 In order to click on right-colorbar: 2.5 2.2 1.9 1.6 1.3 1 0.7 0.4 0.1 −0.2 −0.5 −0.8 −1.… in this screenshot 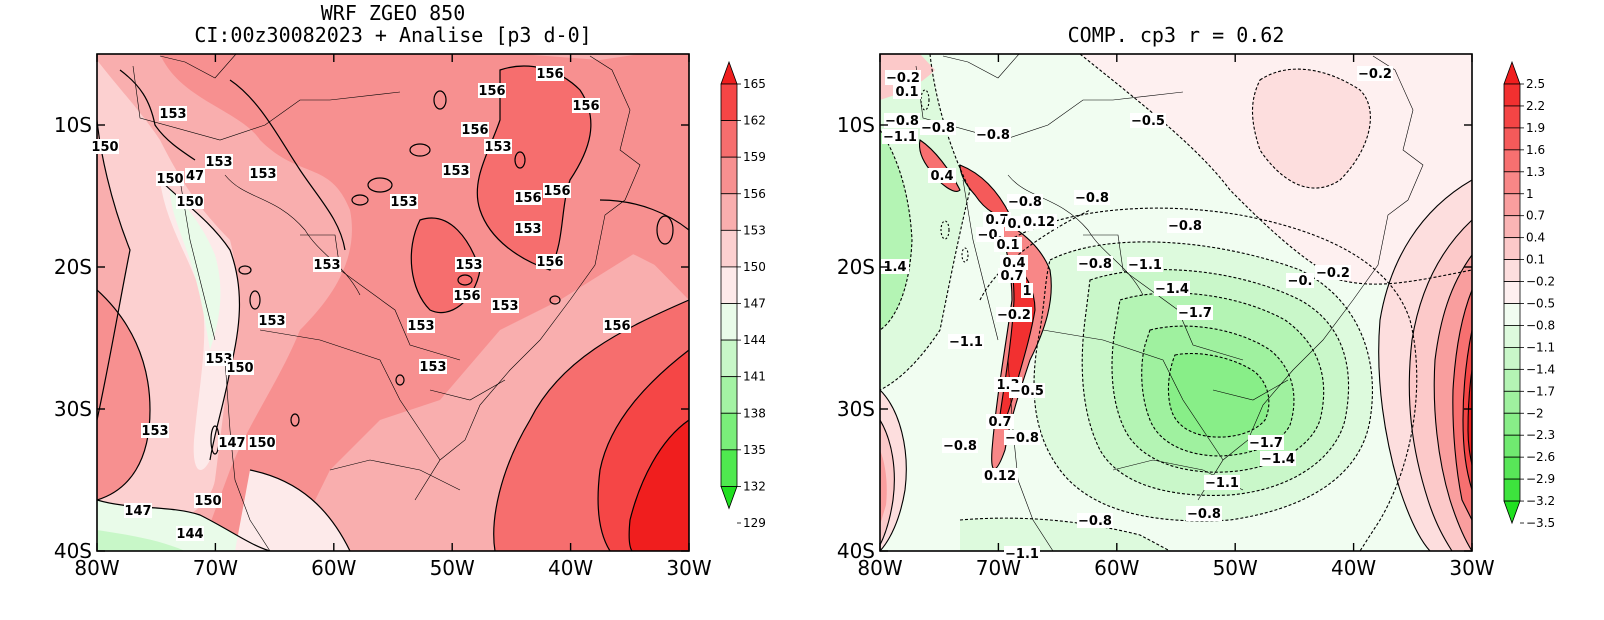, I will do `click(1529, 295)`.